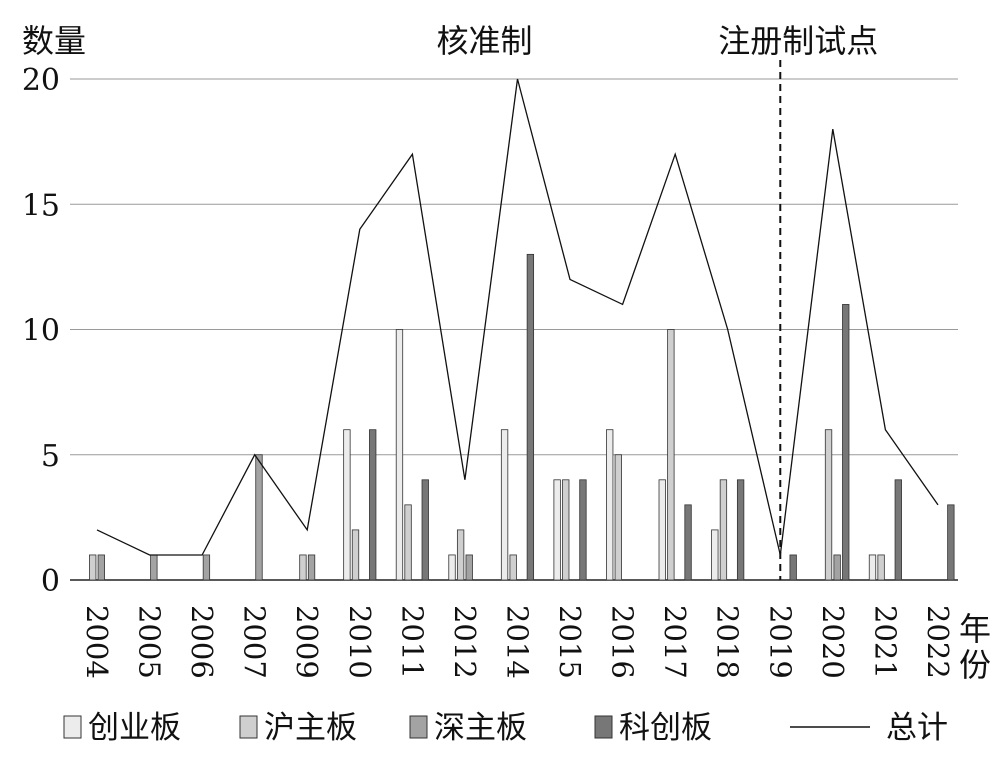  I want to click on legend-label: 创业板, so click(134, 728).